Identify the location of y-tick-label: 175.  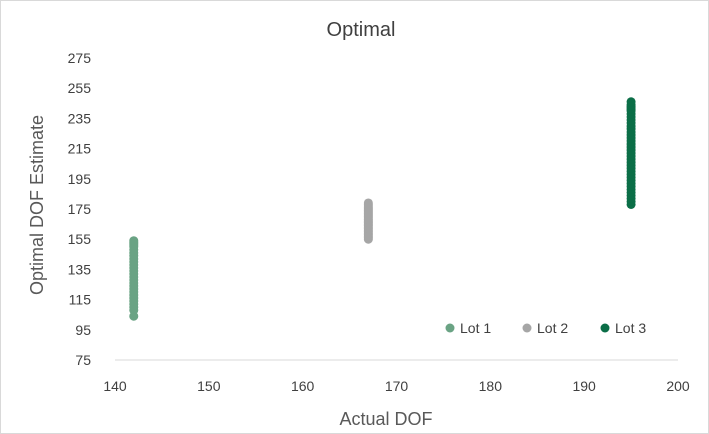
(80, 209).